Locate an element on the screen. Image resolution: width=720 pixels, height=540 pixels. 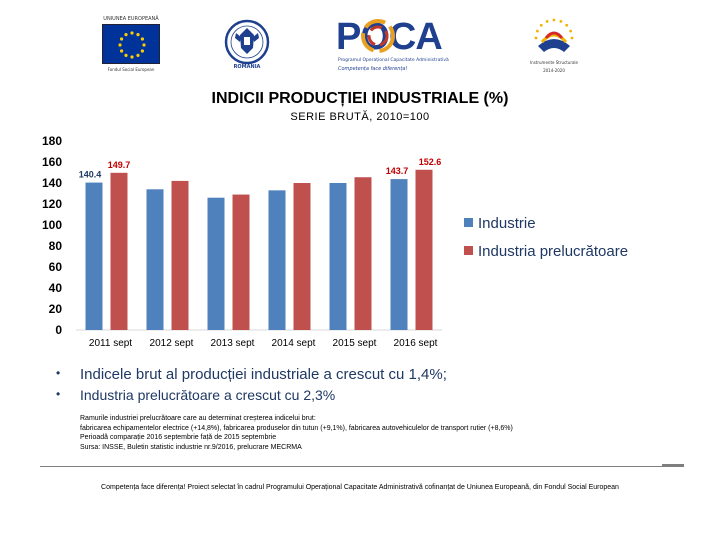
x-tick-label: 2013 sept is located at coordinates (233, 343).